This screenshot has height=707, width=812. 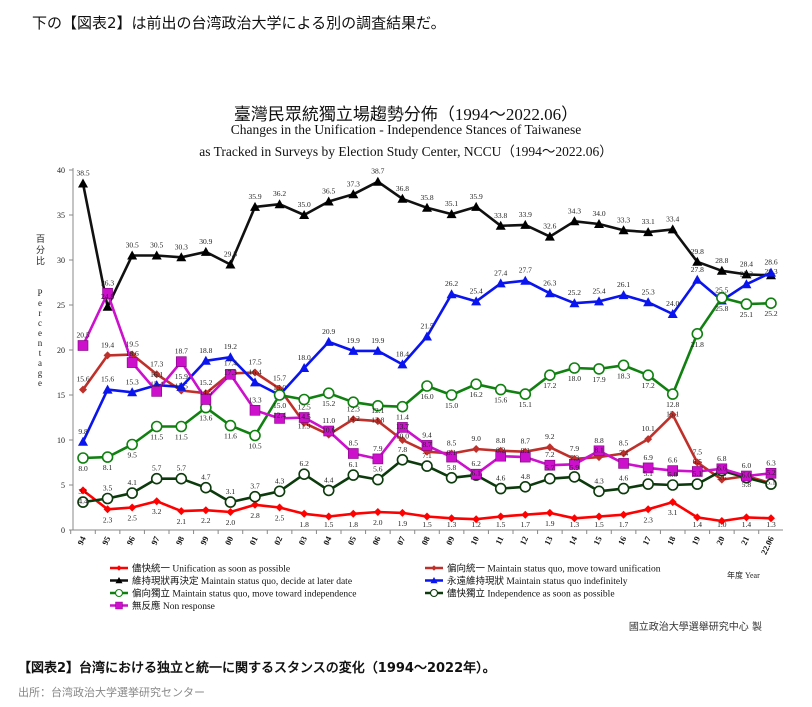 What do you see at coordinates (720, 541) in the screenshot?
I see `x-tick-label: 20` at bounding box center [720, 541].